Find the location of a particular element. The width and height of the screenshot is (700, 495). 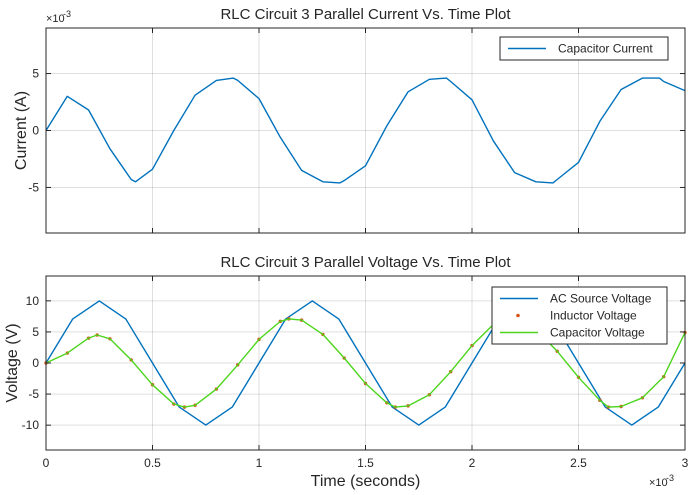

x-exponent-power: -3 is located at coordinates (670, 478).